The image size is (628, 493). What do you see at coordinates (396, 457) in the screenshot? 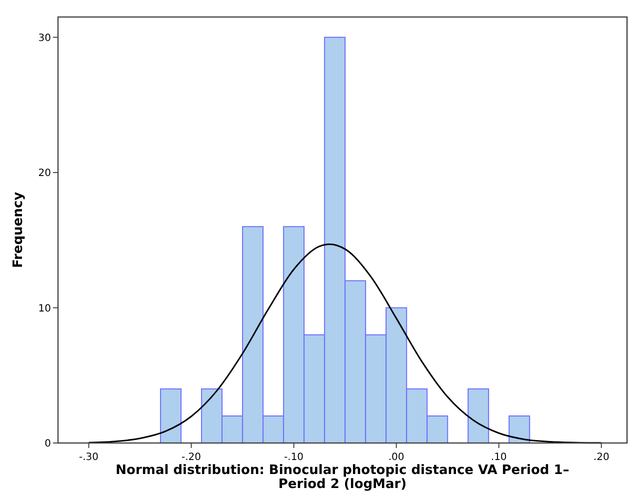
I see `x-tick-label: .00` at bounding box center [396, 457].